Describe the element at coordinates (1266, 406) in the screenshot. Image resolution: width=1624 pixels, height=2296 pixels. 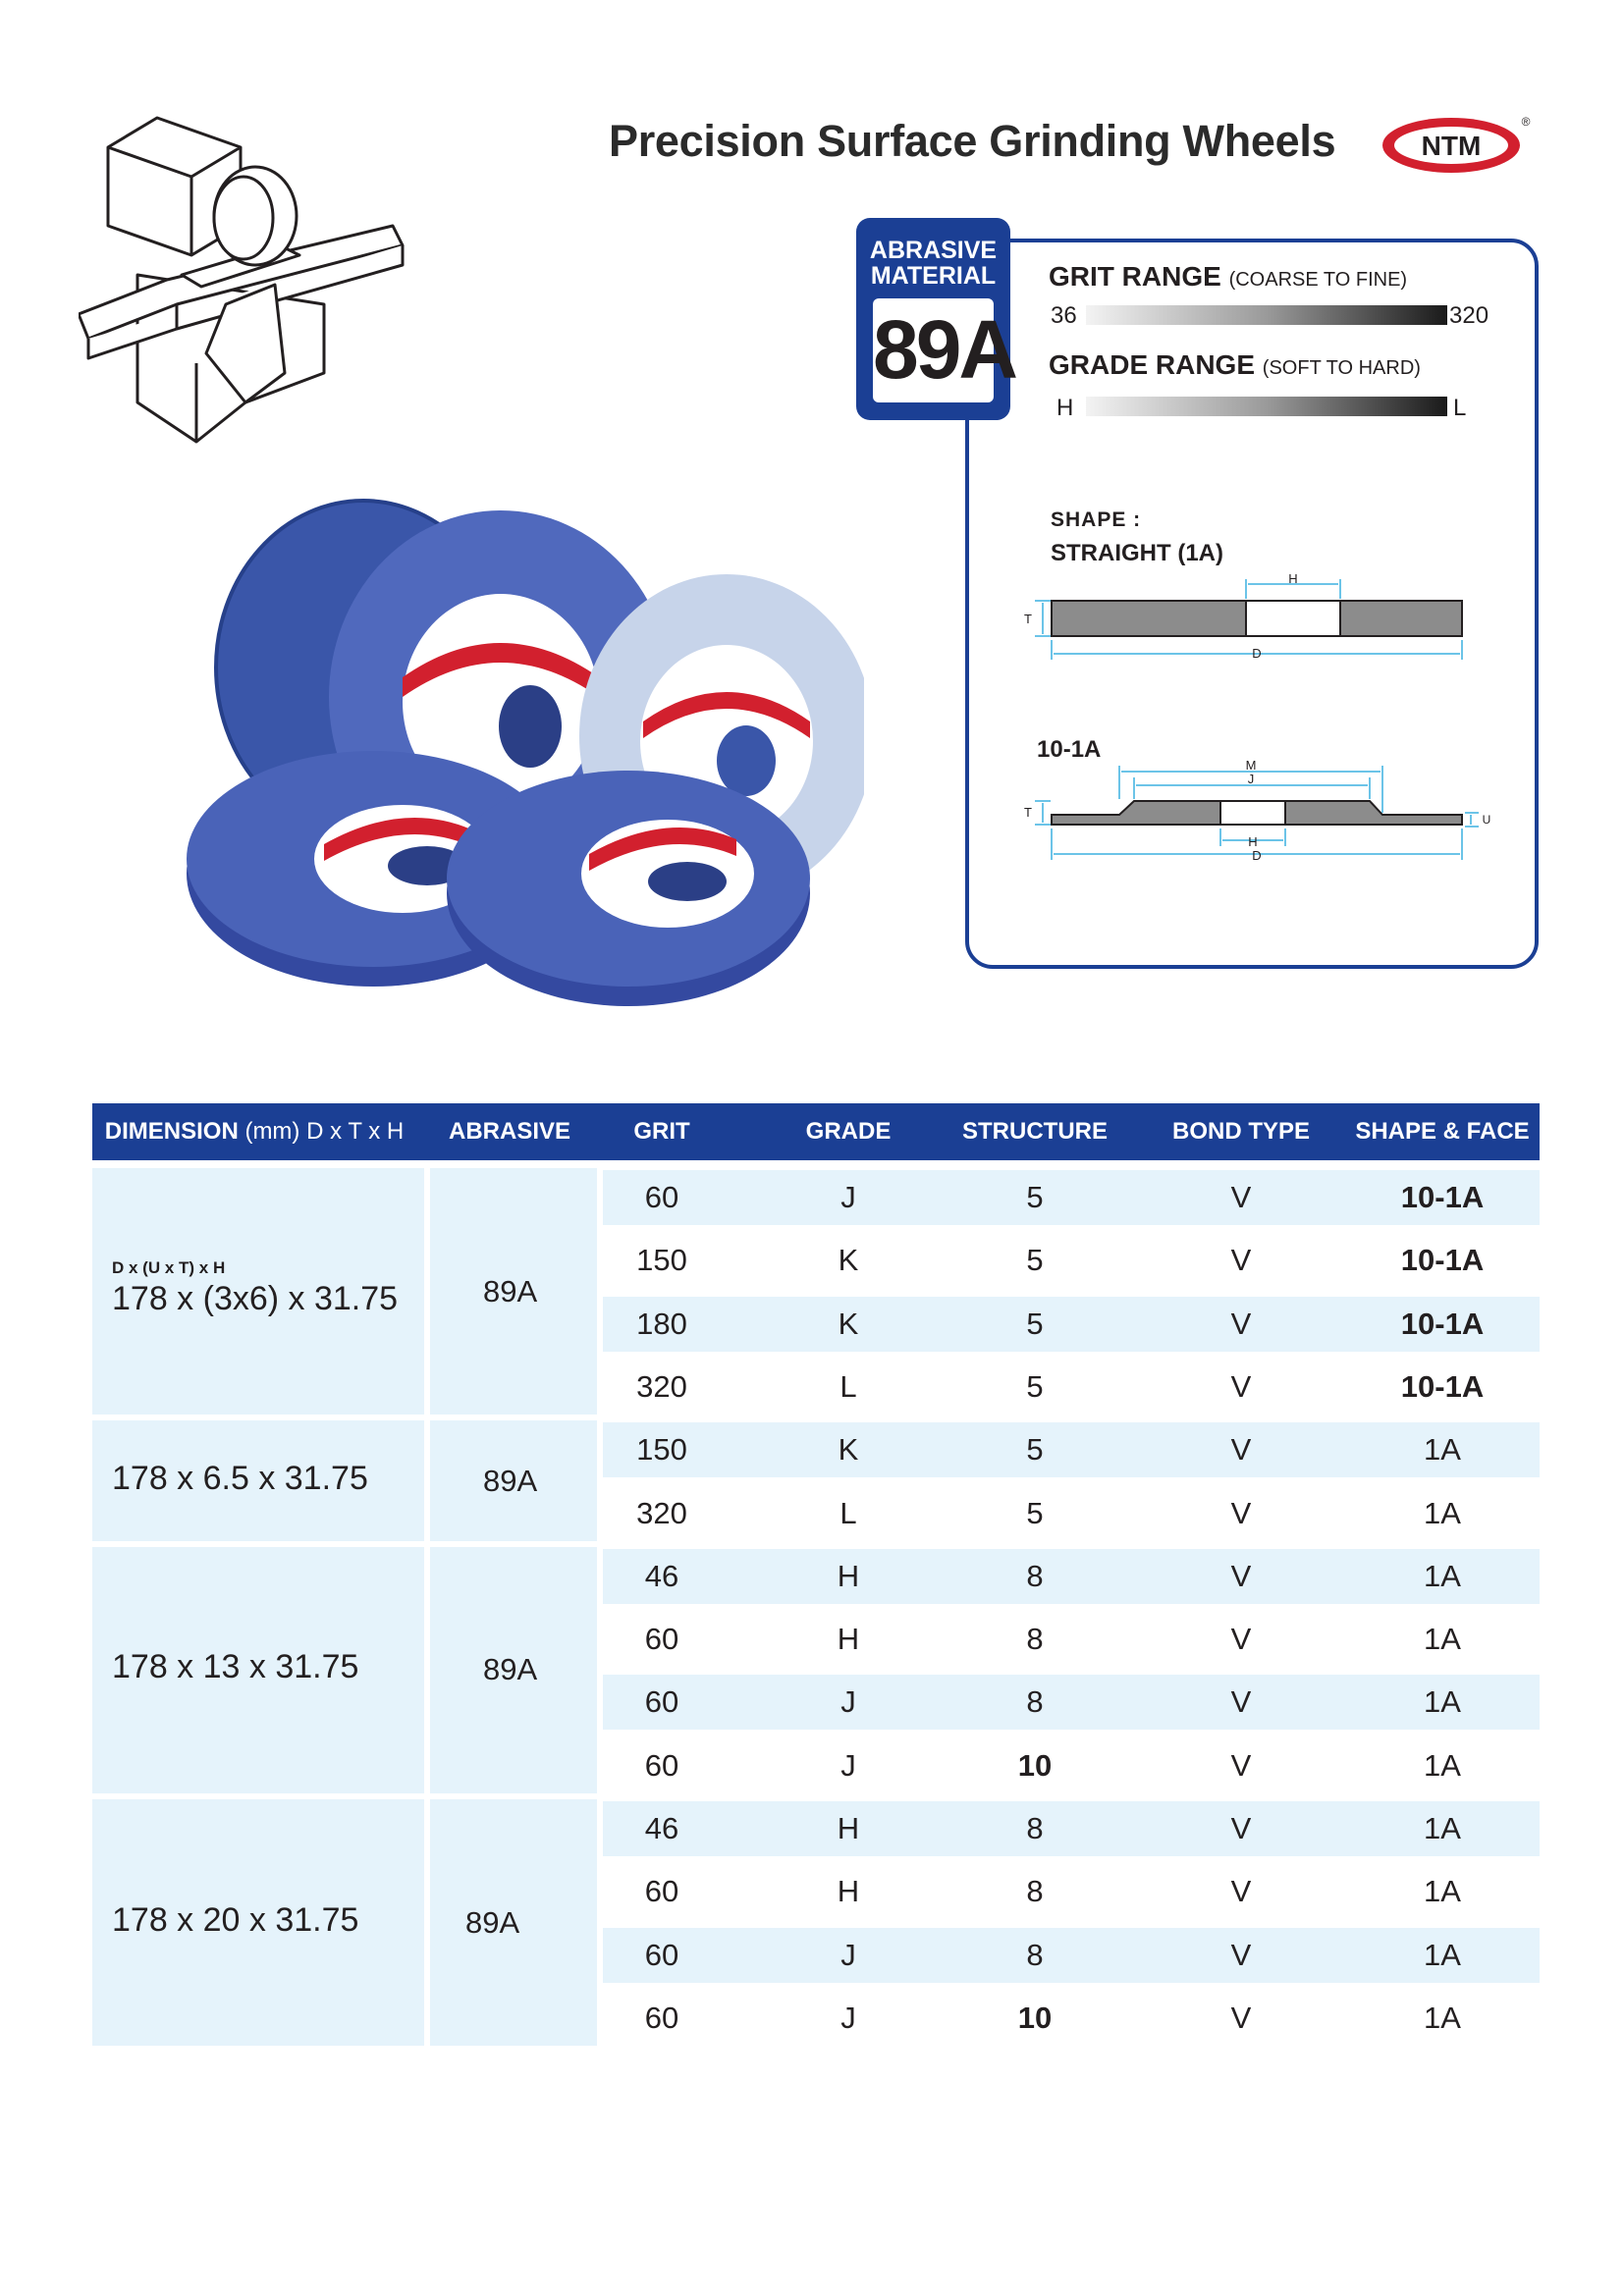
I see `grade-range-bar` at that location.